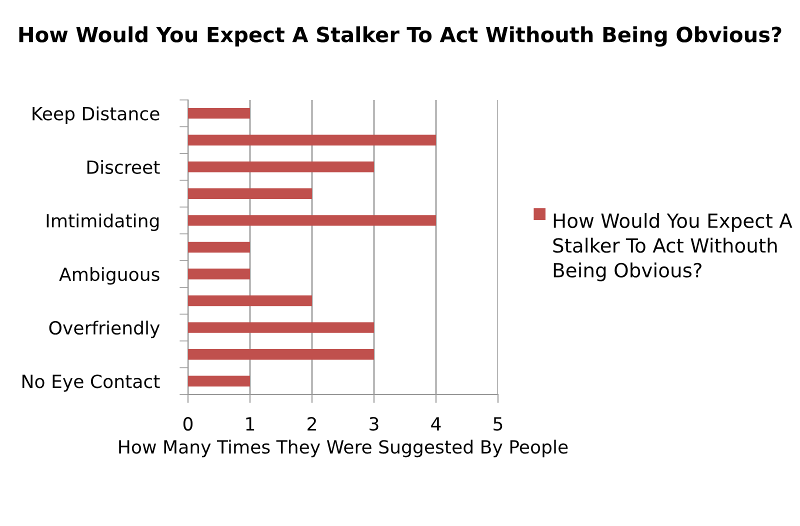  Describe the element at coordinates (250, 423) in the screenshot. I see `x-tick-label: 1` at that location.